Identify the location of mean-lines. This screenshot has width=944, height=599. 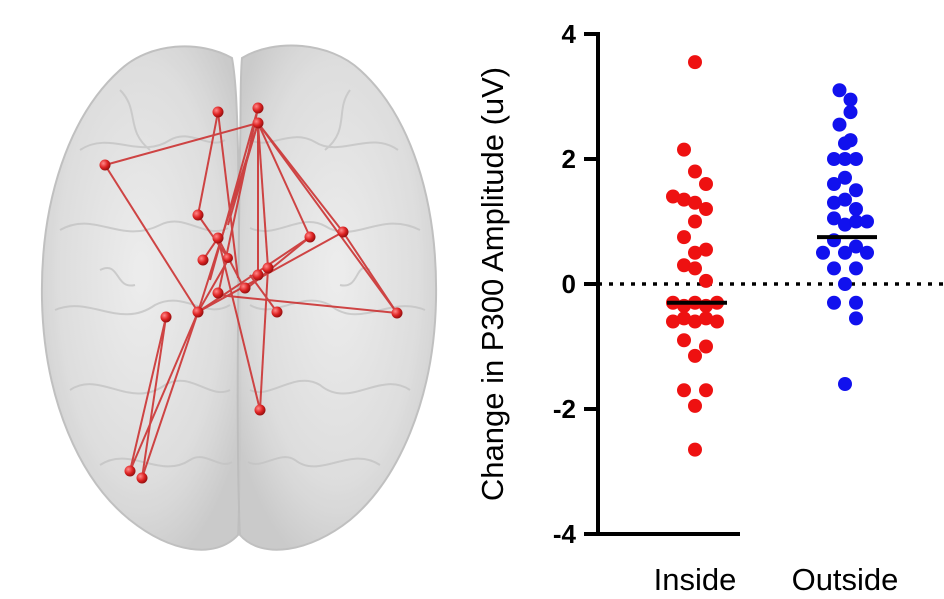
(772, 270).